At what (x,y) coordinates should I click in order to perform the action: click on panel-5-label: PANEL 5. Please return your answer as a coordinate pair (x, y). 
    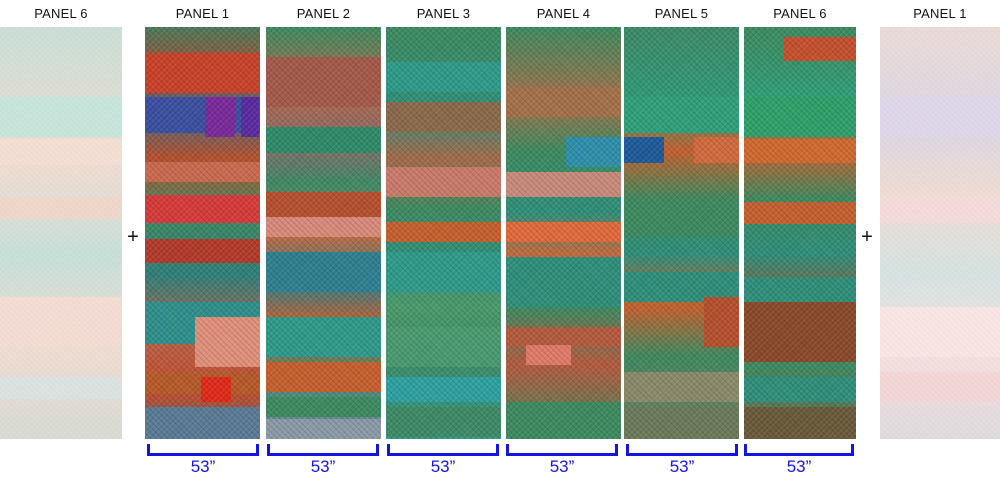
    Looking at the image, I should click on (681, 13).